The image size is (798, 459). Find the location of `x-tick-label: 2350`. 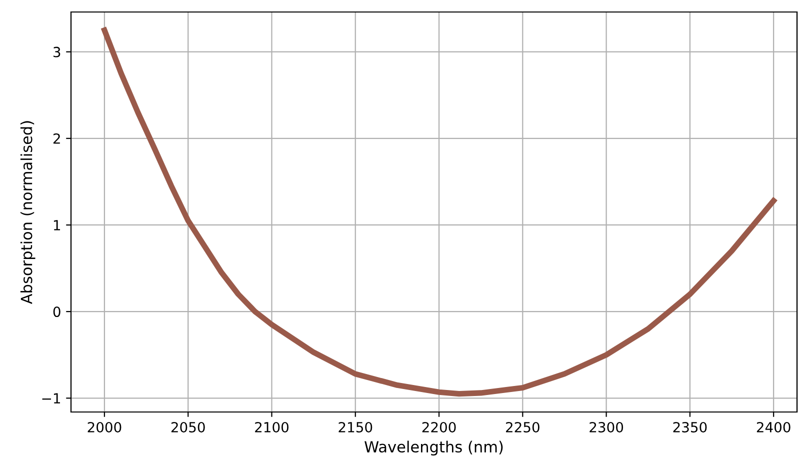

x-tick-label: 2350 is located at coordinates (690, 427).